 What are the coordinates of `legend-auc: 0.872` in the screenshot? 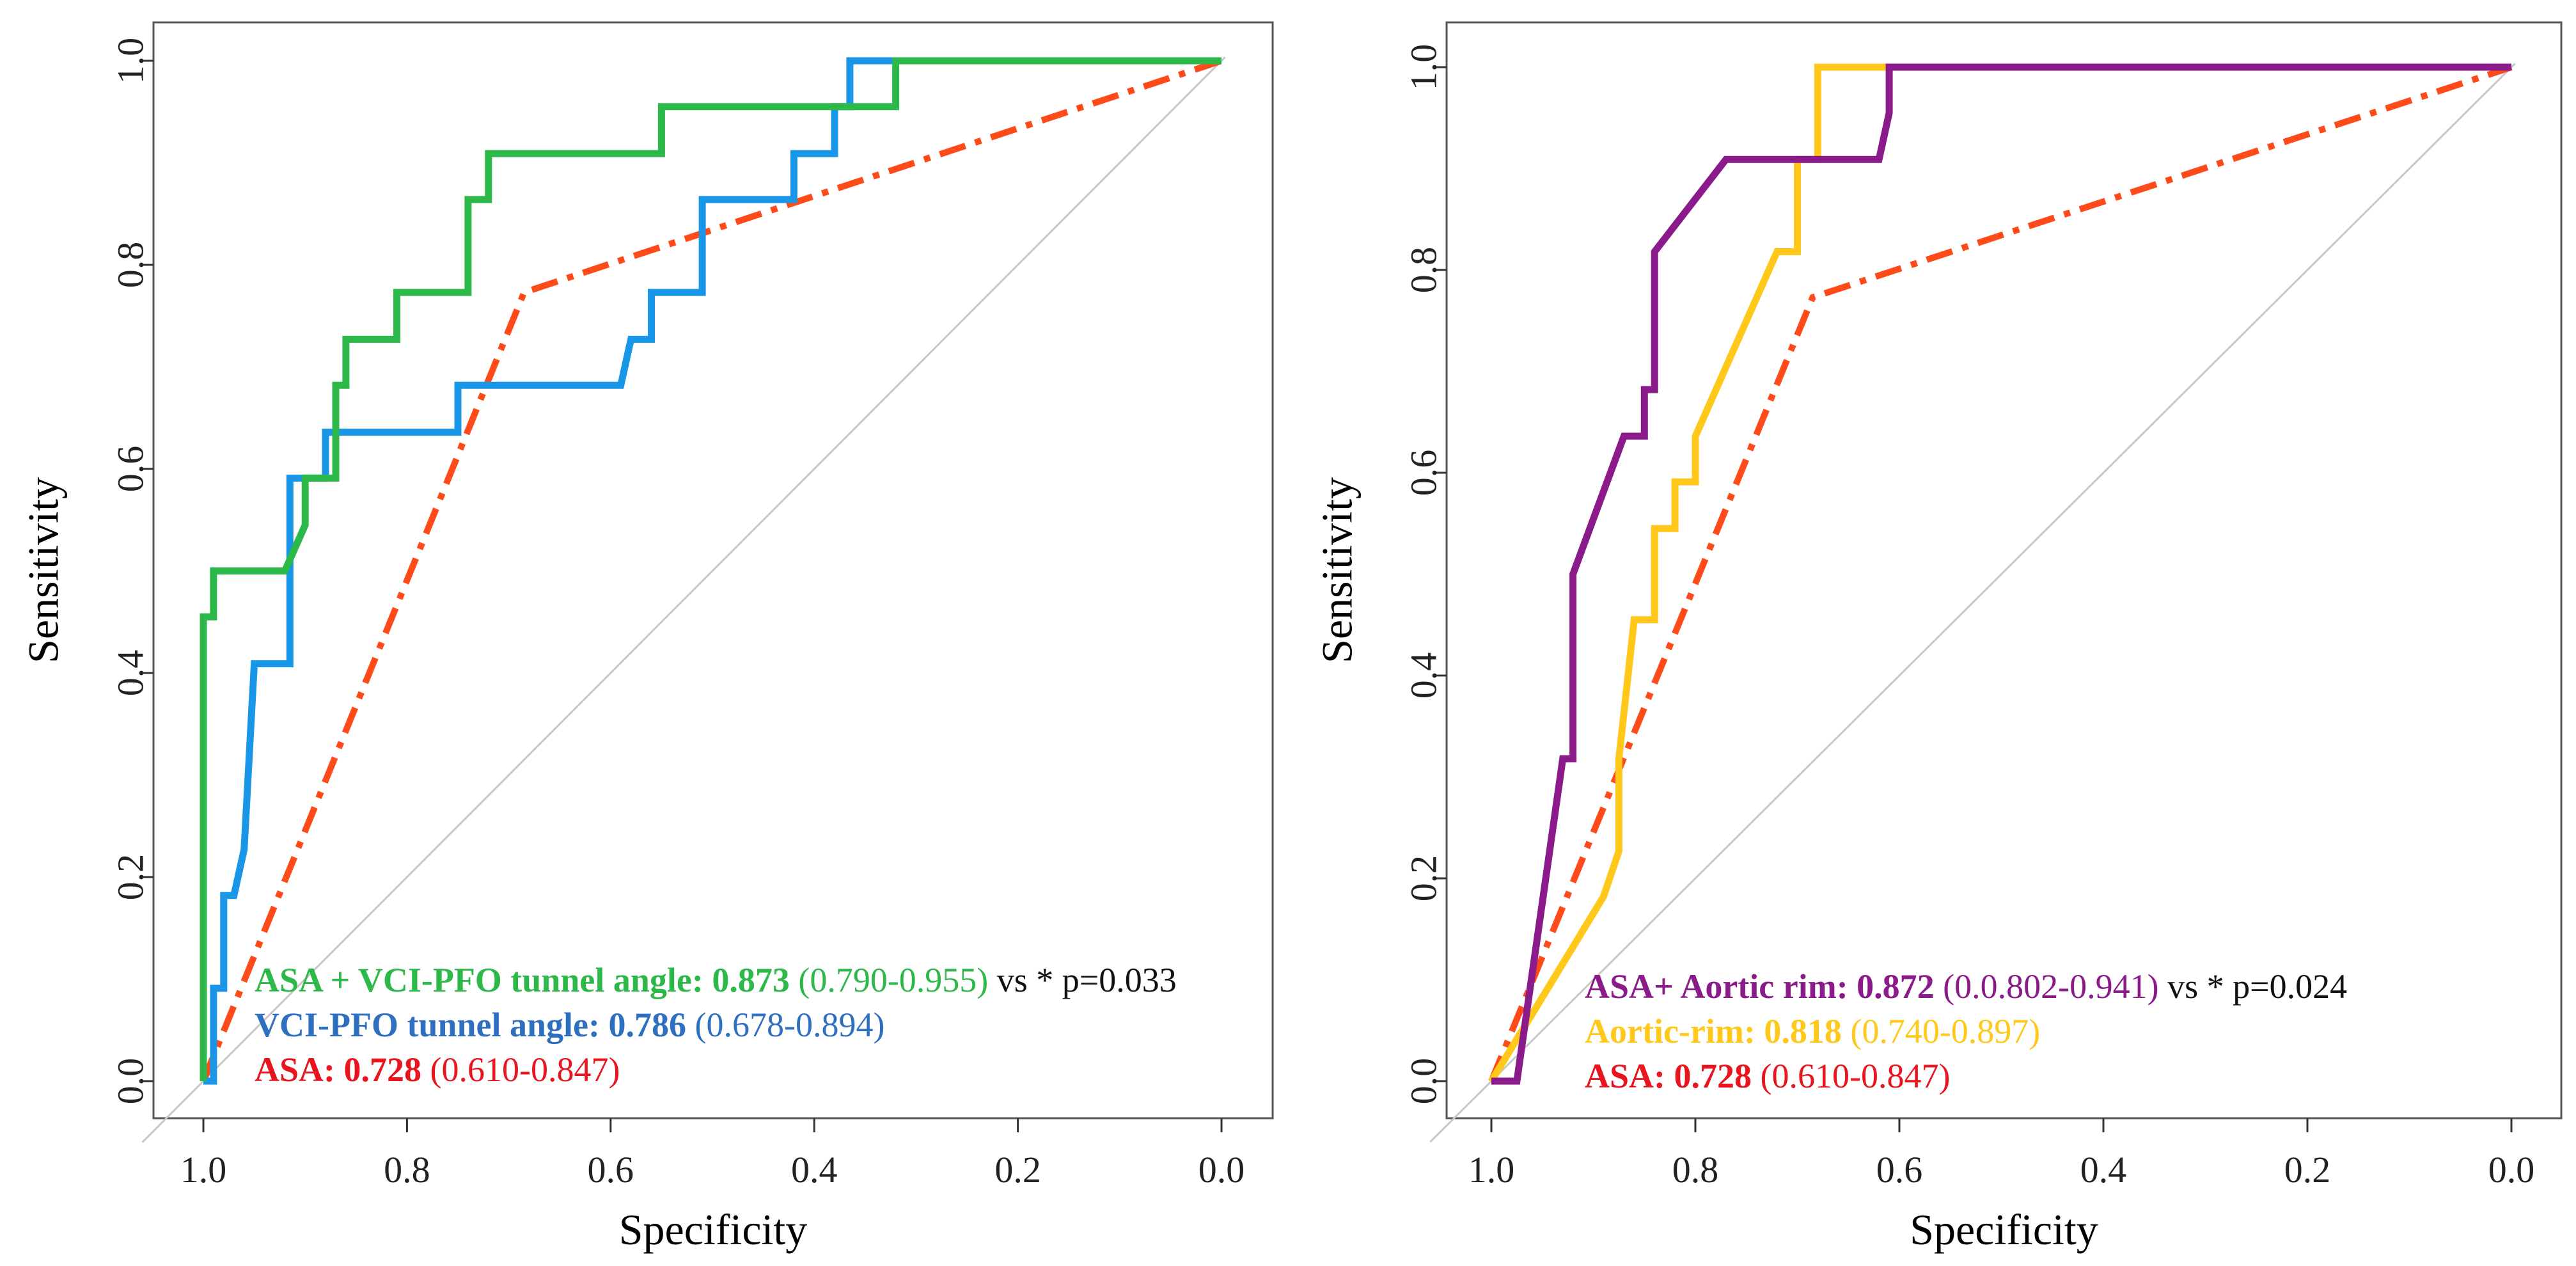 It's located at (1896, 986).